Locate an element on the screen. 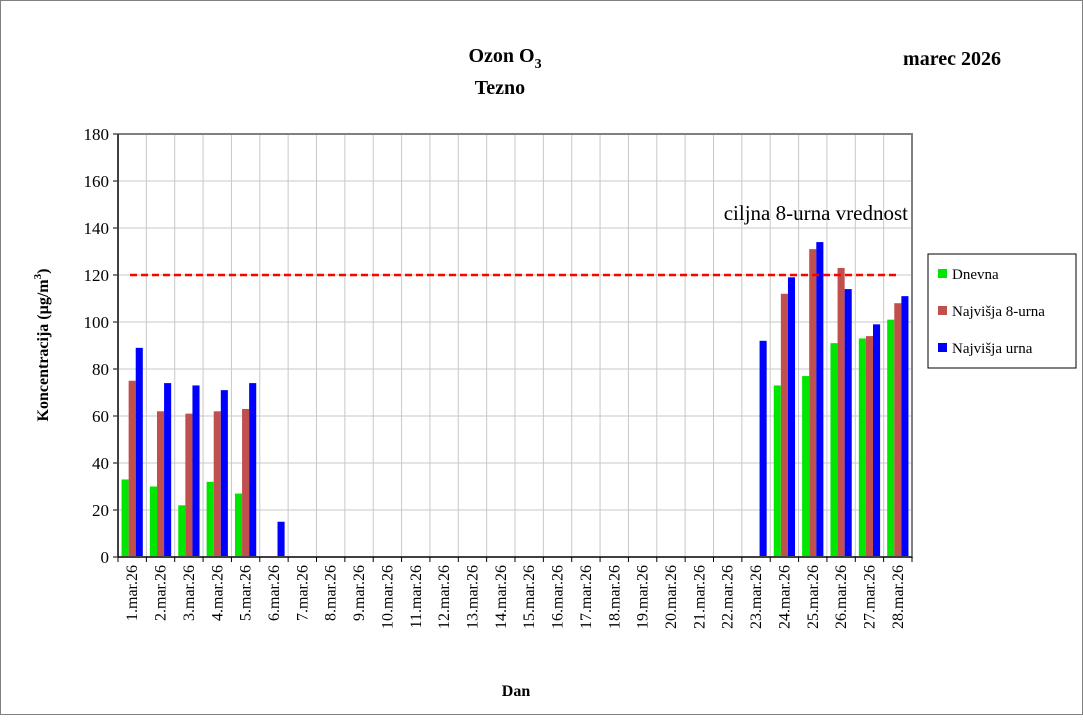  x-tick-label: 10.mar.26 is located at coordinates (387, 597).